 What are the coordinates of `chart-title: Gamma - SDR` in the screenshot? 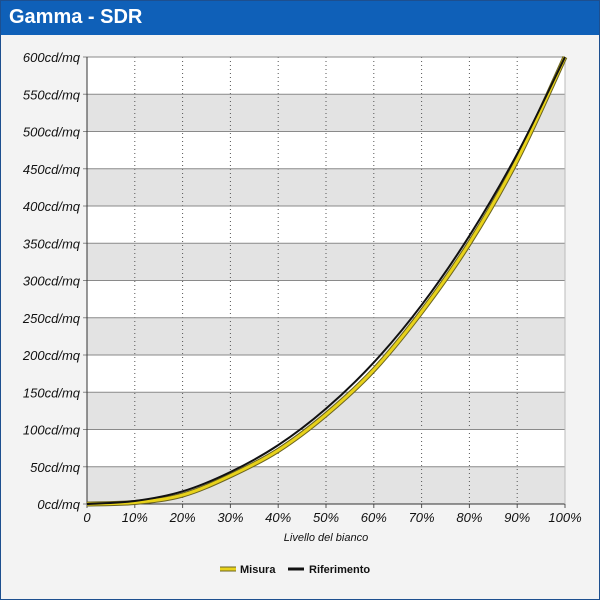 It's located at (76, 17).